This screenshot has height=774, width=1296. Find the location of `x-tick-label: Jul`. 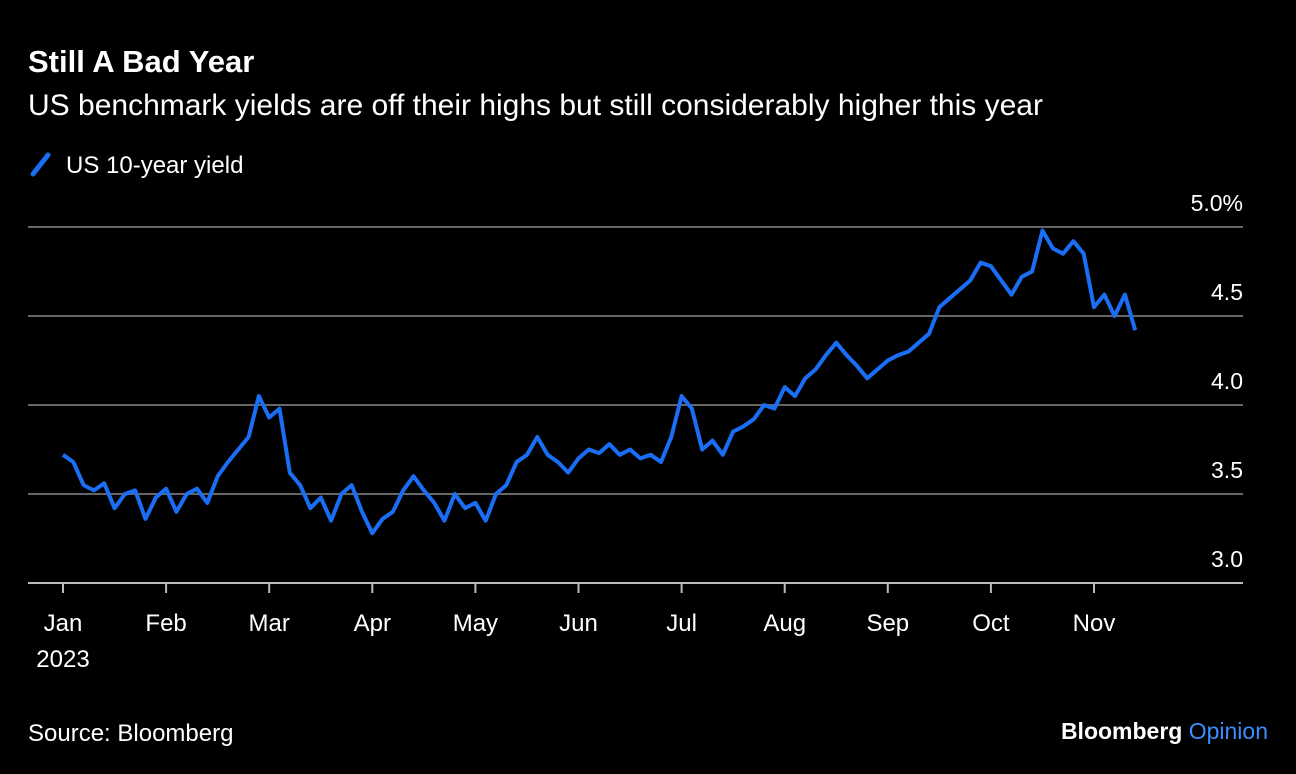

x-tick-label: Jul is located at coordinates (681, 623).